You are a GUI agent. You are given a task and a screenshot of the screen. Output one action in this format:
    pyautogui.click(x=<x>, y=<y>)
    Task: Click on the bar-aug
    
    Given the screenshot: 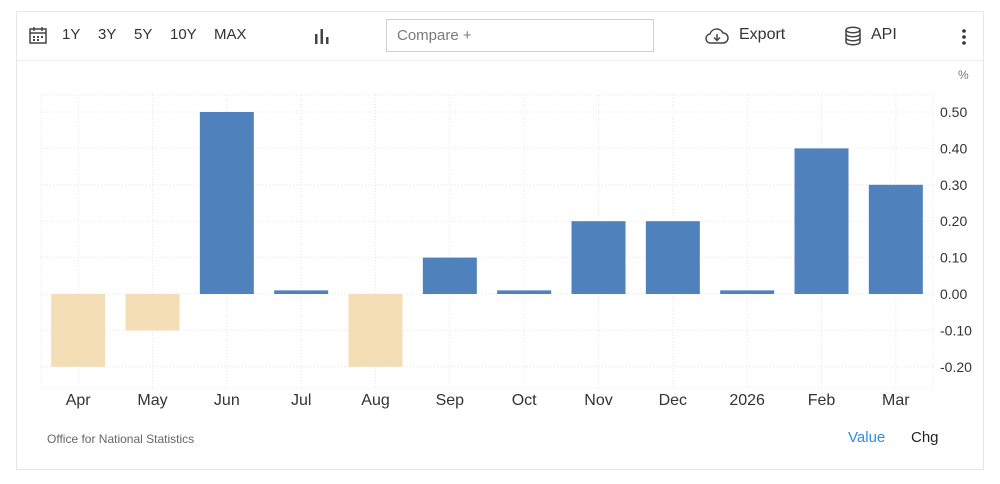 What is the action you would take?
    pyautogui.click(x=375, y=330)
    